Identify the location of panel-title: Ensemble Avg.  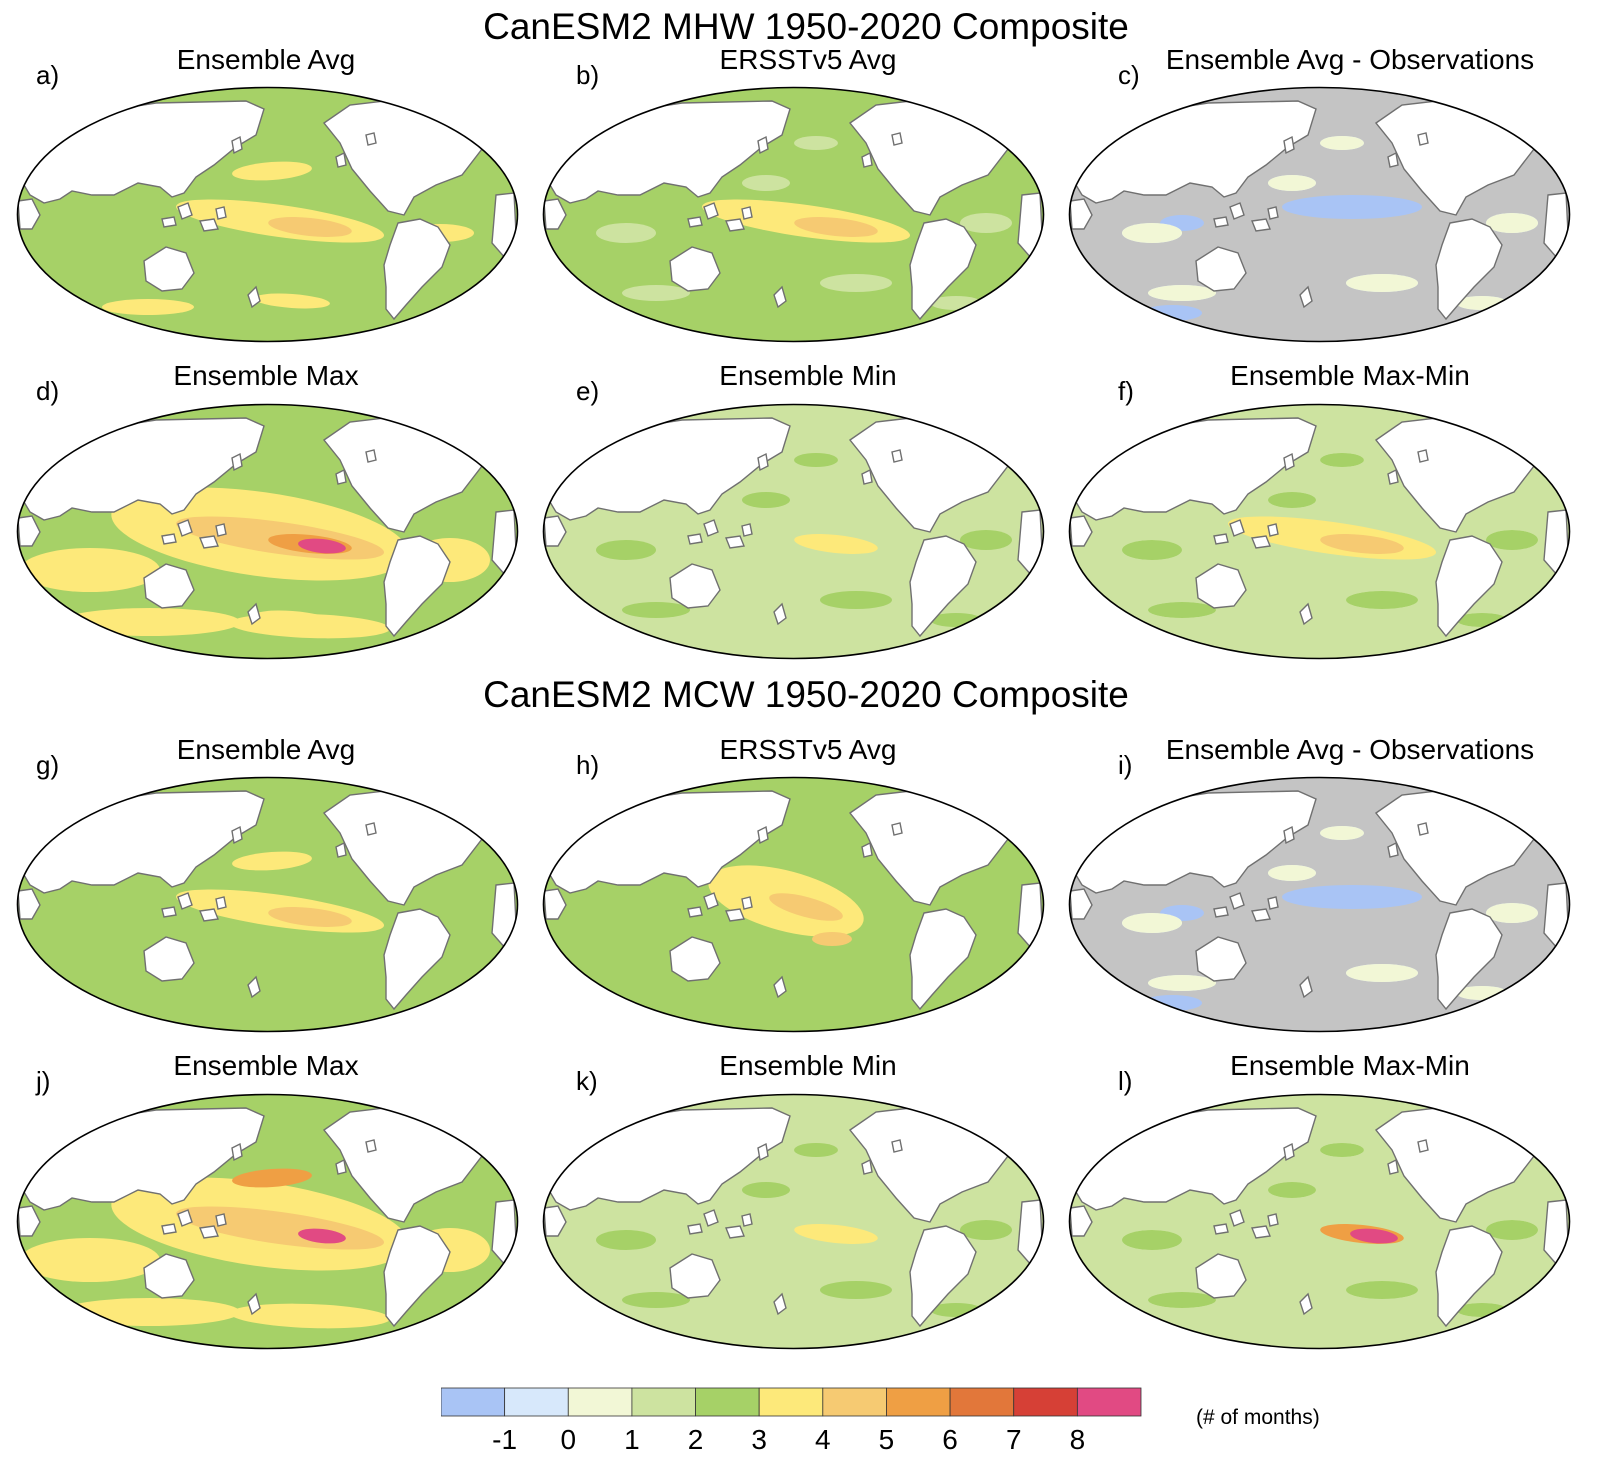
(266, 59).